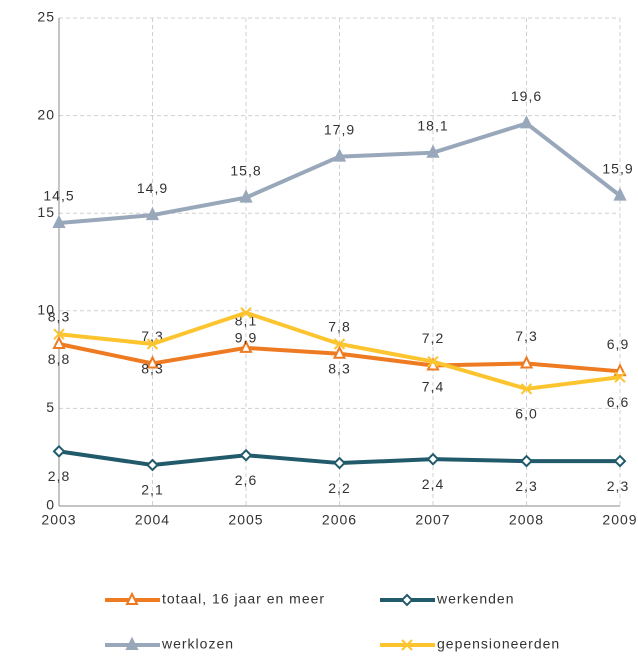 This screenshot has width=638, height=656. What do you see at coordinates (59, 359) in the screenshot?
I see `data-label: 8,8` at bounding box center [59, 359].